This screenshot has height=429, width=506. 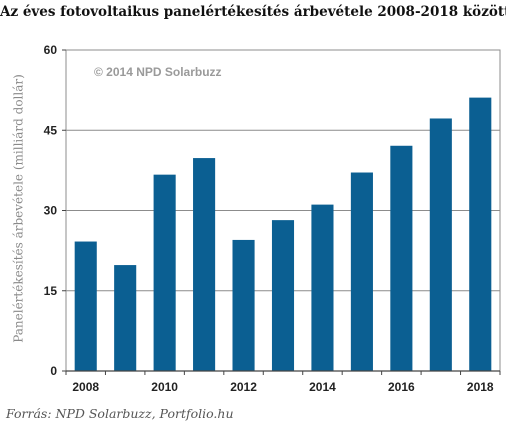 What do you see at coordinates (322, 387) in the screenshot?
I see `x-tick-label: 2014` at bounding box center [322, 387].